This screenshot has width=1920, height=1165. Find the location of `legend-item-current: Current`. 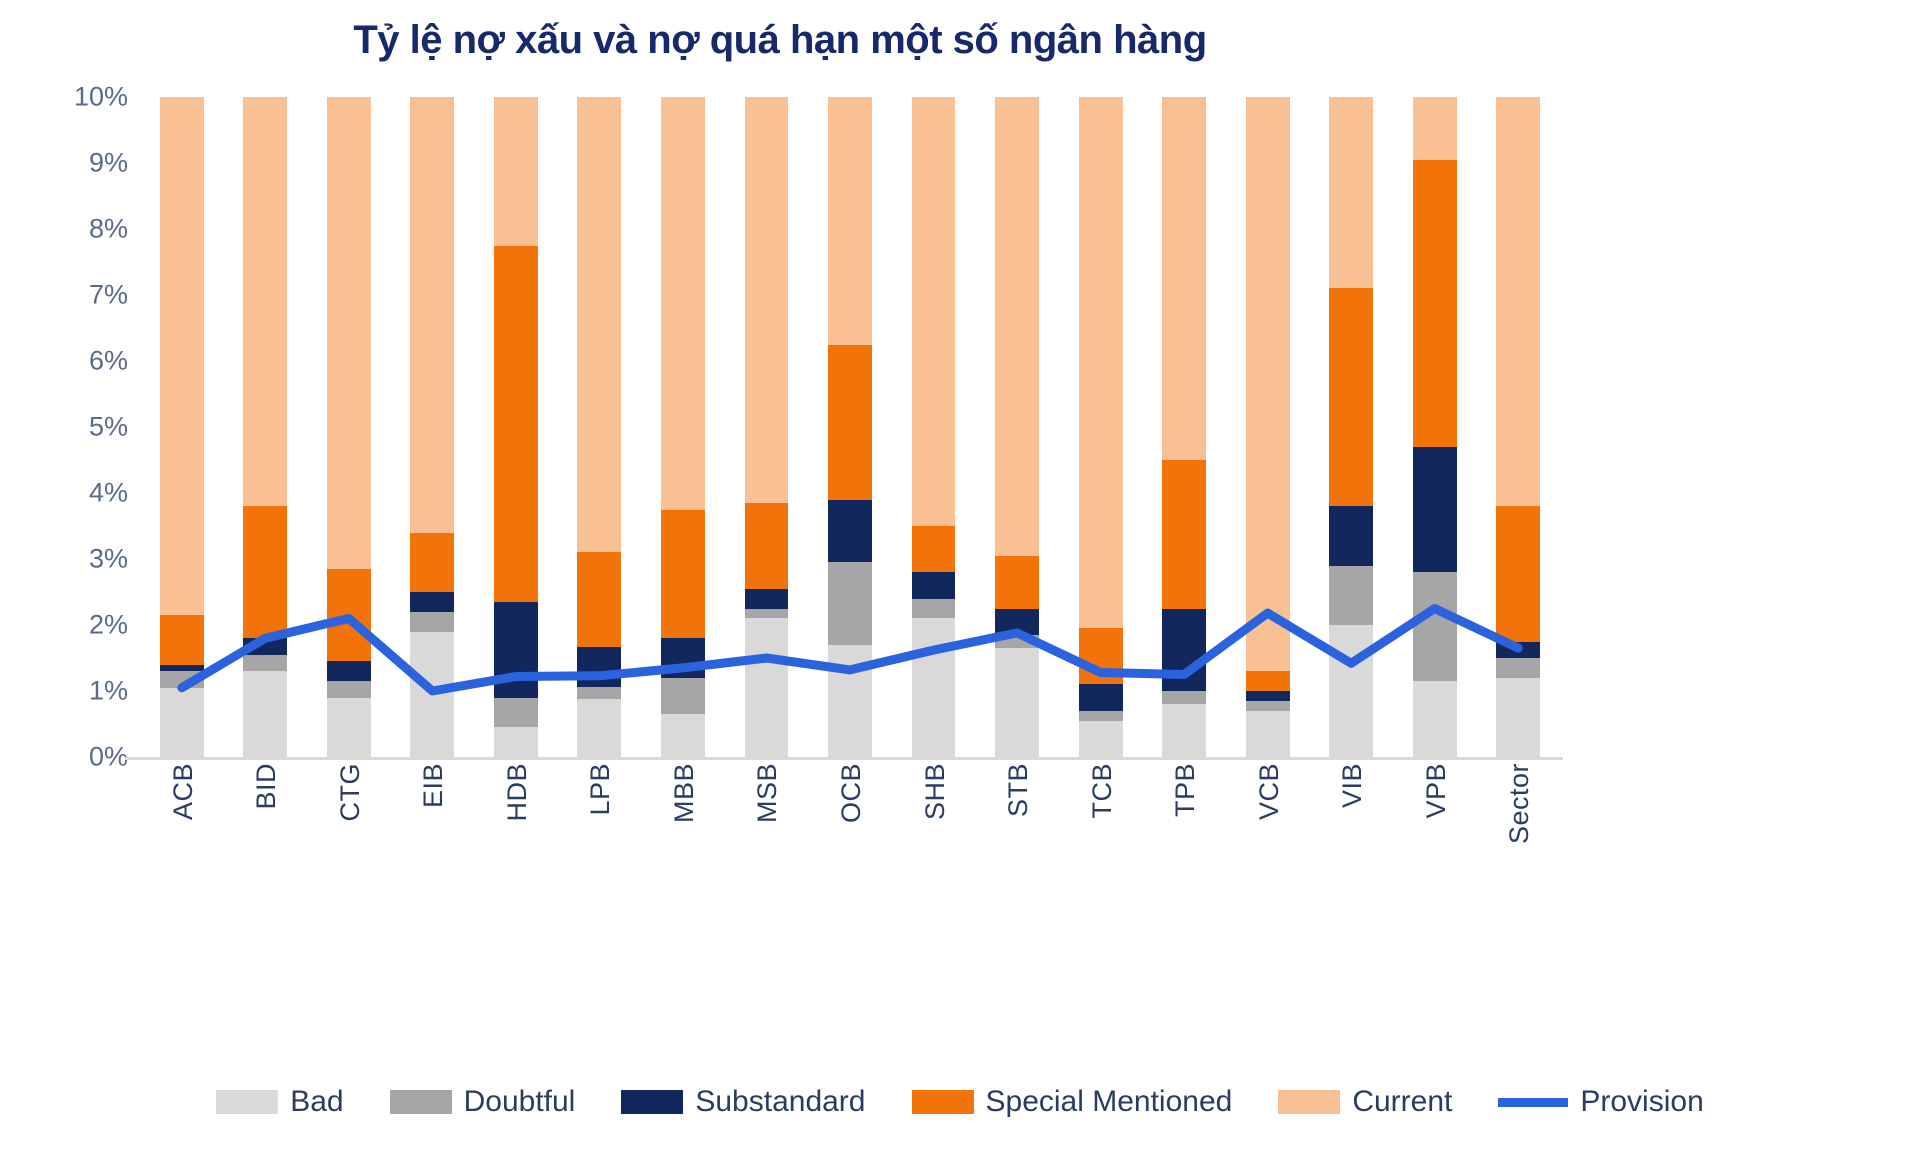

legend-item-current: Current is located at coordinates (1365, 1102).